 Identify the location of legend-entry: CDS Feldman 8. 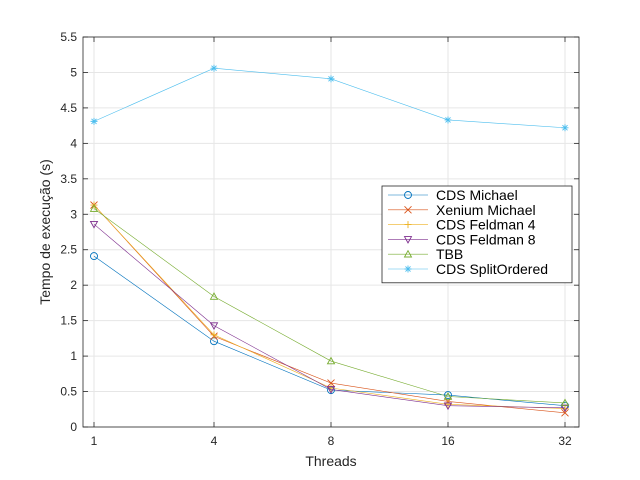
(462, 239).